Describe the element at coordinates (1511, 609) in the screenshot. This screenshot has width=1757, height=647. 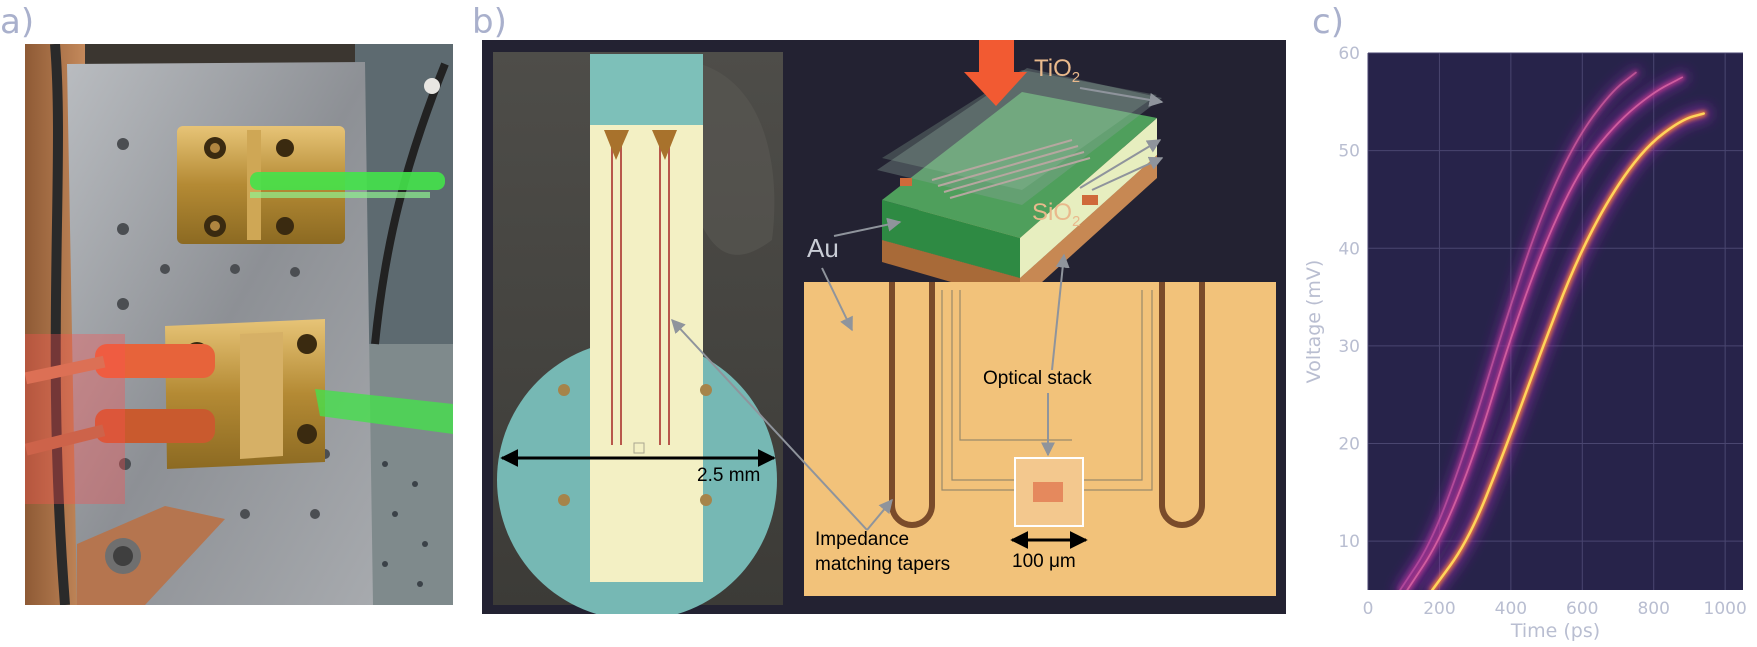
I see `x-tick-label: 400` at that location.